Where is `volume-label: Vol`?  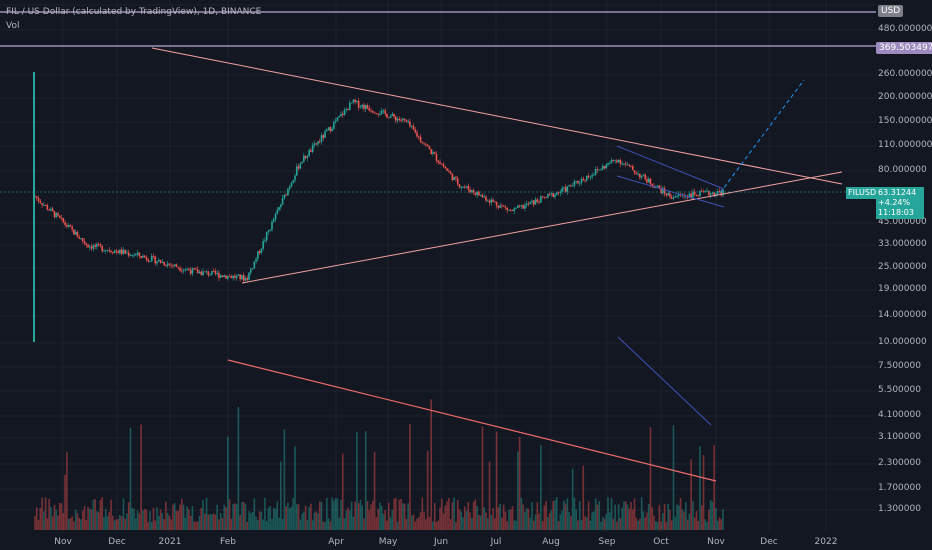
volume-label: Vol is located at coordinates (13, 26).